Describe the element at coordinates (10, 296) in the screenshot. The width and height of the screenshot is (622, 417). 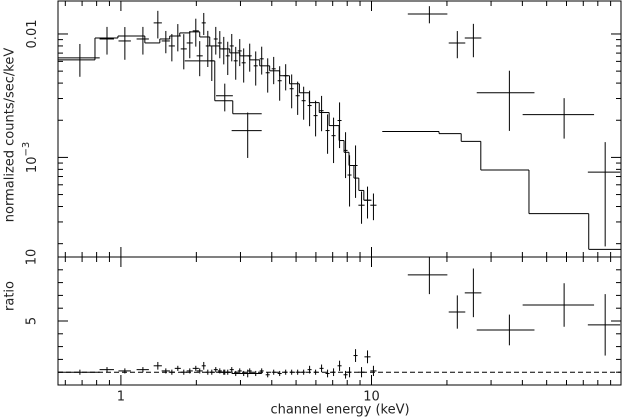
I see `ratio-axis-label: ratio` at that location.